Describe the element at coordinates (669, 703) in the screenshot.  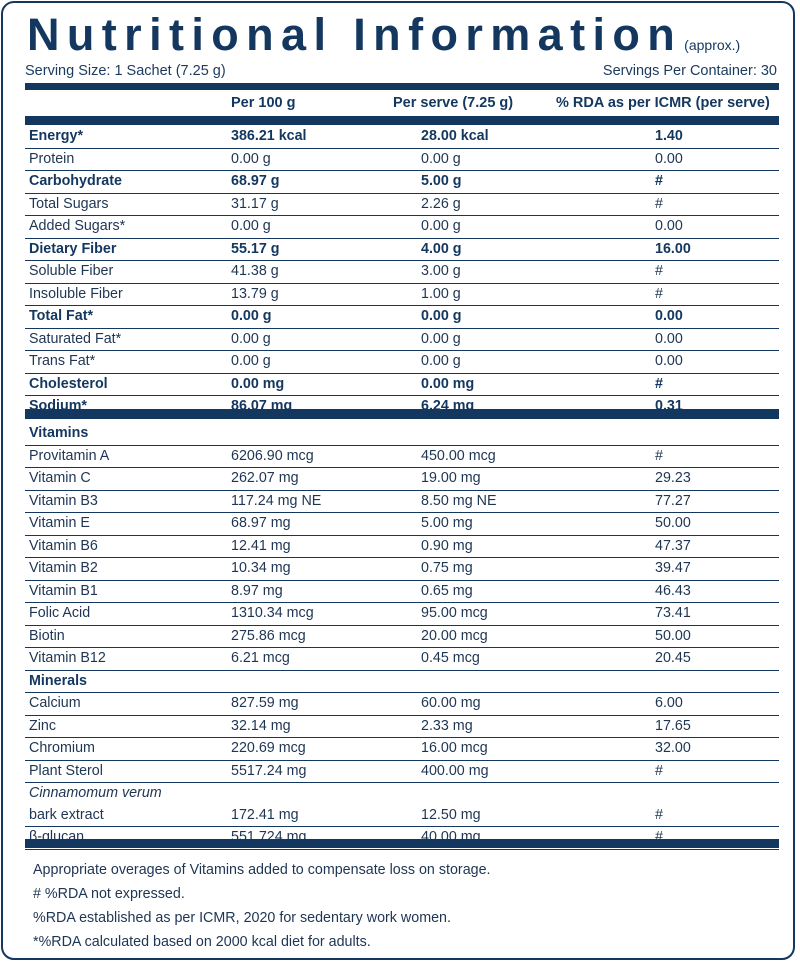
I see `value-rda: 6.00` at that location.